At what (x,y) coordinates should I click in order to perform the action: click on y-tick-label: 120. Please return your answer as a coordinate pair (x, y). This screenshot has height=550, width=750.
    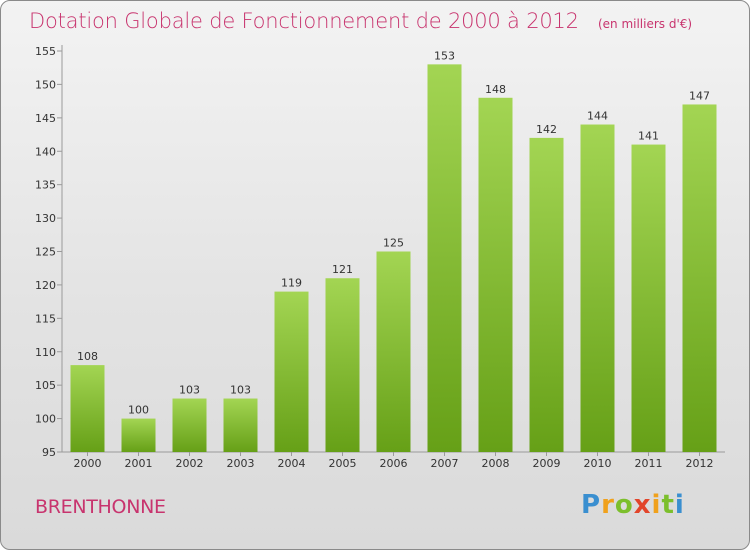
    Looking at the image, I should click on (45, 285).